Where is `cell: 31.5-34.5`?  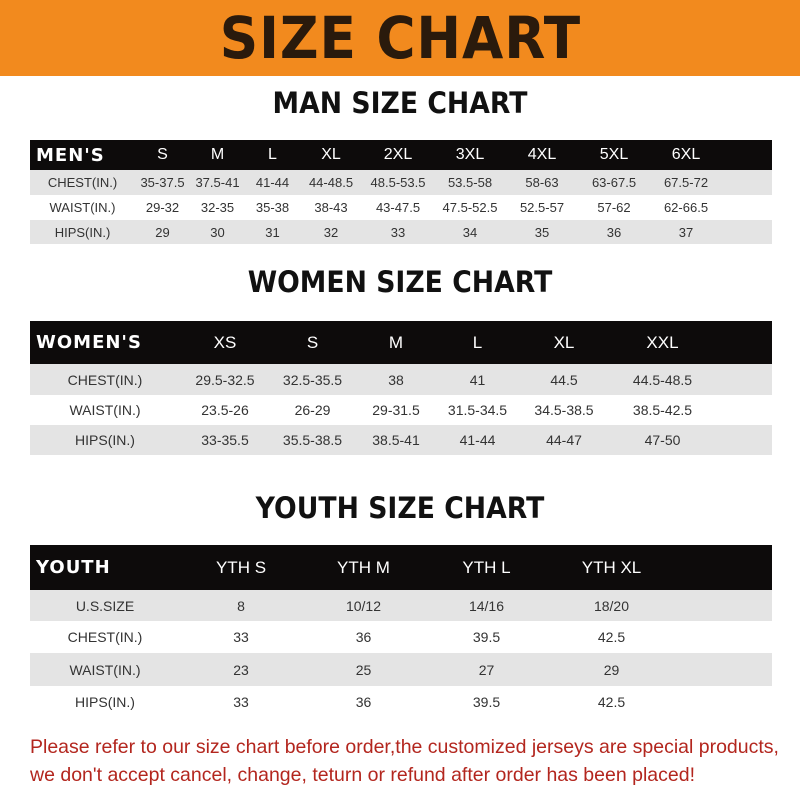 cell: 31.5-34.5 is located at coordinates (477, 410).